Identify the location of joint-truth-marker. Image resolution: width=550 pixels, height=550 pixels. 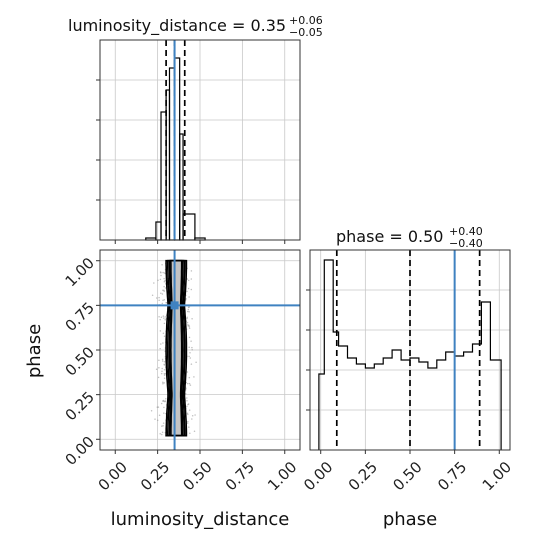
(174, 305).